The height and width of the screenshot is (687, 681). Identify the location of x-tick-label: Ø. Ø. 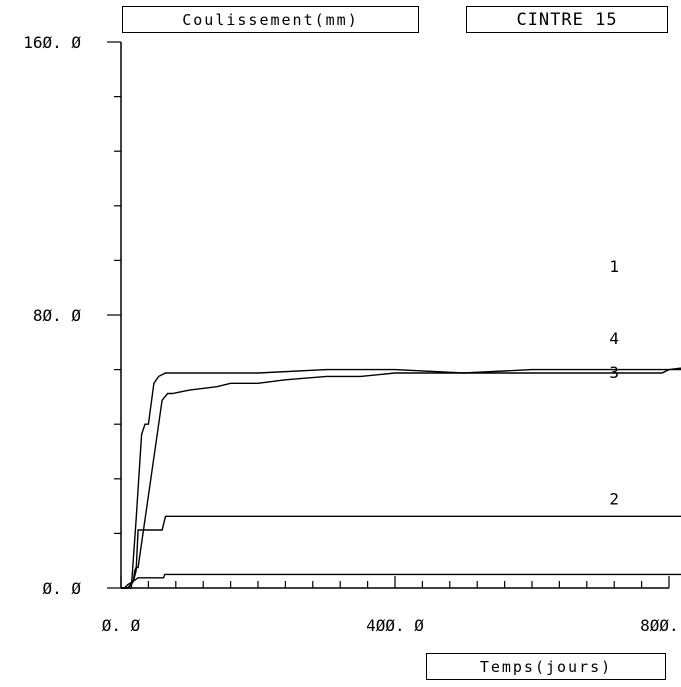
(121, 625).